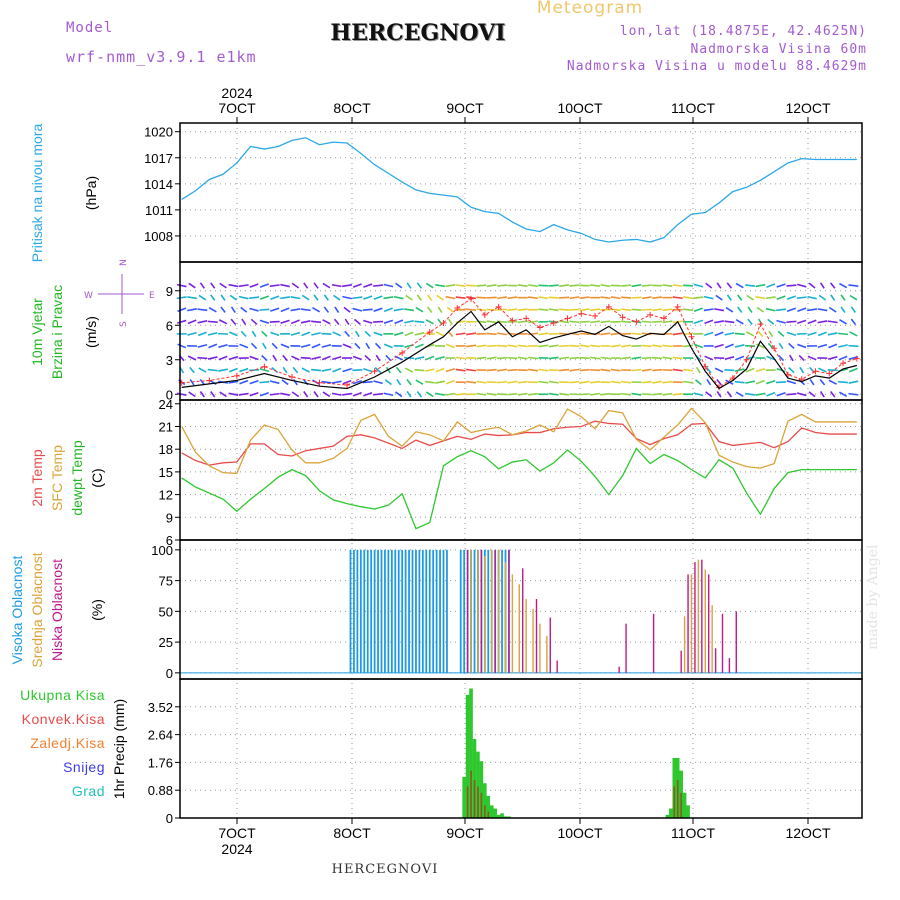 Image resolution: width=900 pixels, height=900 pixels. What do you see at coordinates (169, 517) in the screenshot?
I see `ytick-label-2-1: 9` at bounding box center [169, 517].